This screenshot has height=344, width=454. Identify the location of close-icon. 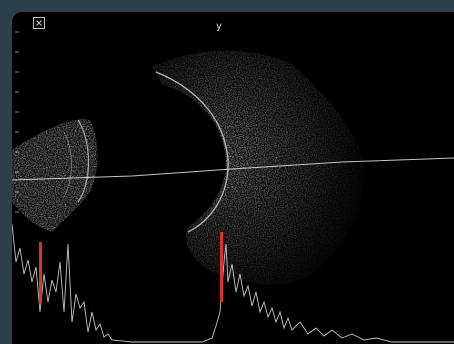
(39, 23).